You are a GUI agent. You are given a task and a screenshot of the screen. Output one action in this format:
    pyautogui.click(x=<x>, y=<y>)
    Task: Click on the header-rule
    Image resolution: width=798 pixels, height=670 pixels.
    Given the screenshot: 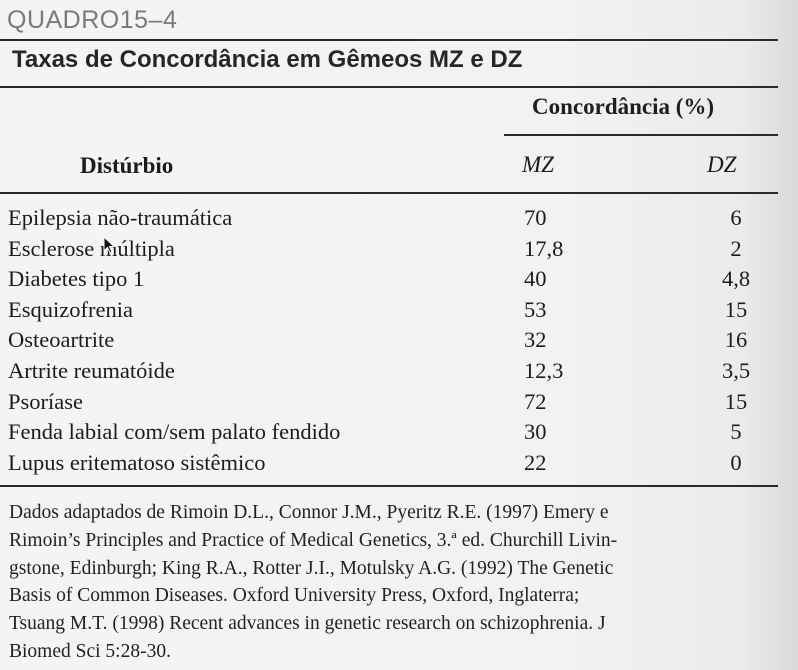 What is the action you would take?
    pyautogui.click(x=389, y=193)
    